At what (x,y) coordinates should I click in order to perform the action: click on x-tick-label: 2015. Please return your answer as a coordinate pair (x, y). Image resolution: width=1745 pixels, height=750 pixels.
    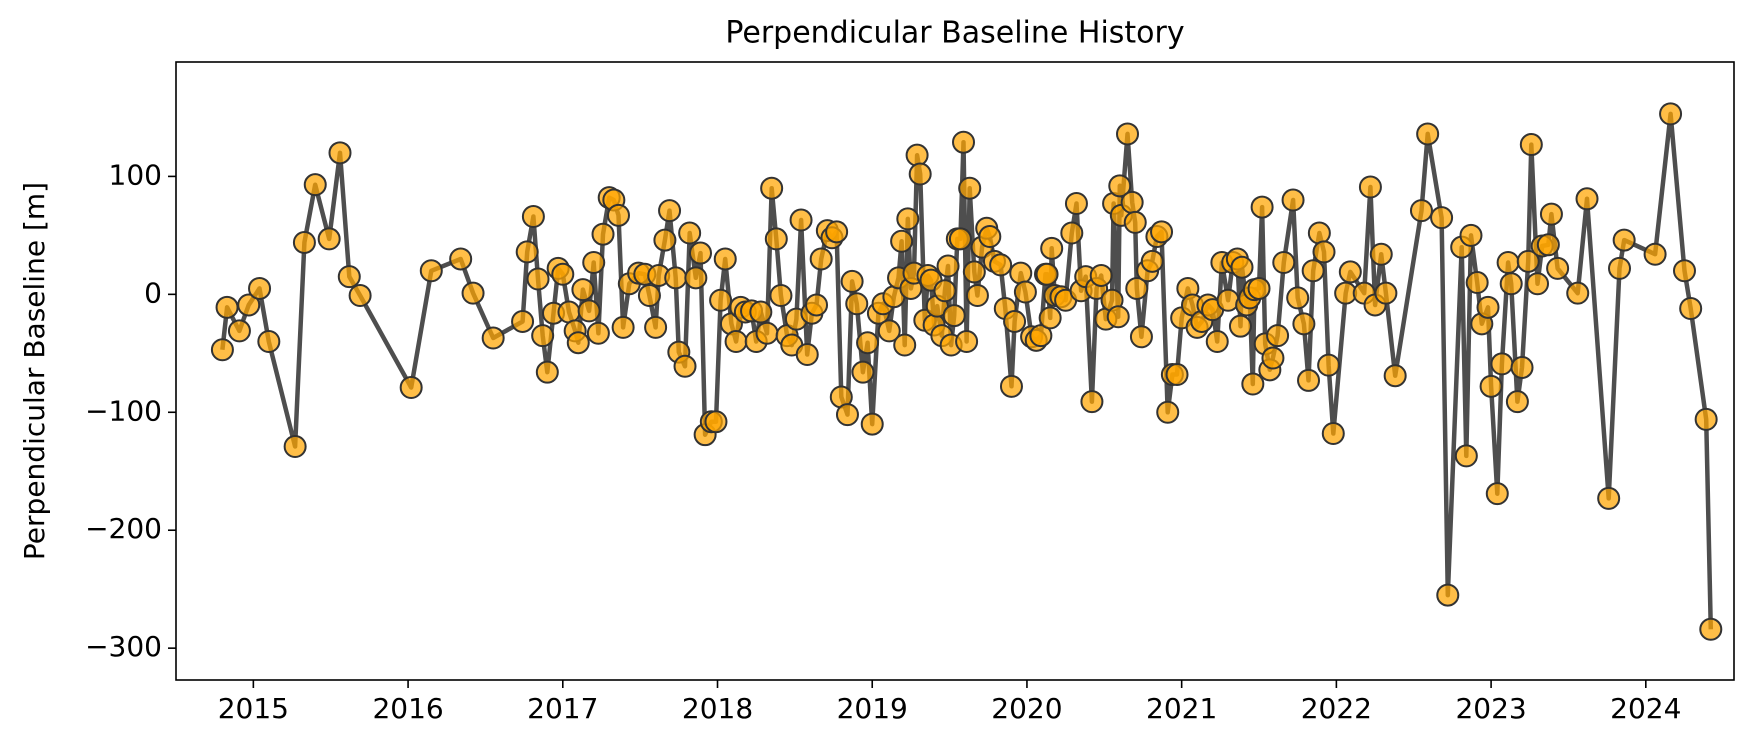
    Looking at the image, I should click on (253, 708).